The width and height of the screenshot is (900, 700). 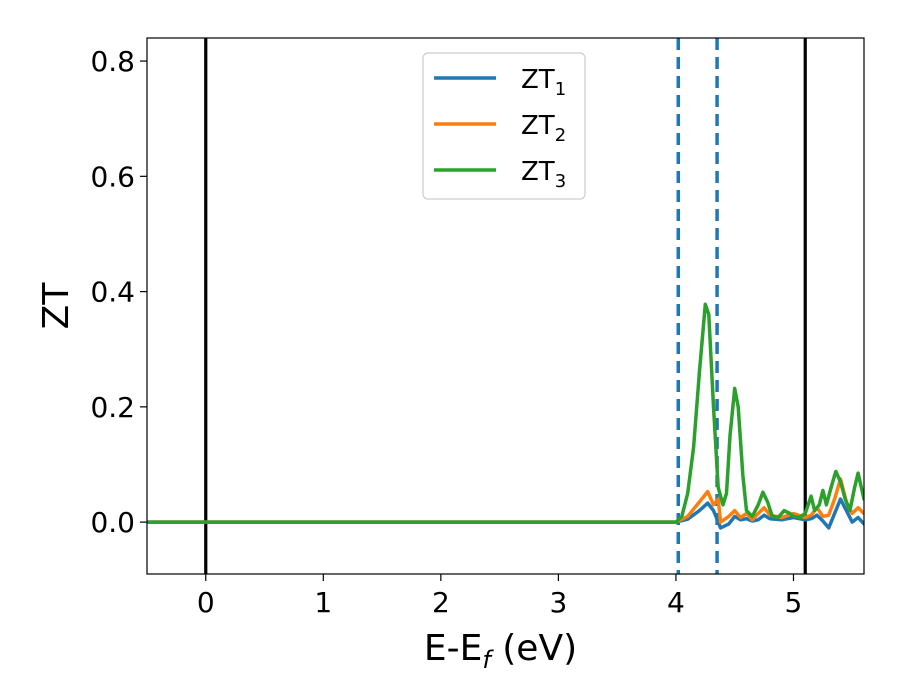 What do you see at coordinates (112, 292) in the screenshot?
I see `y-tick-label: 0.4` at bounding box center [112, 292].